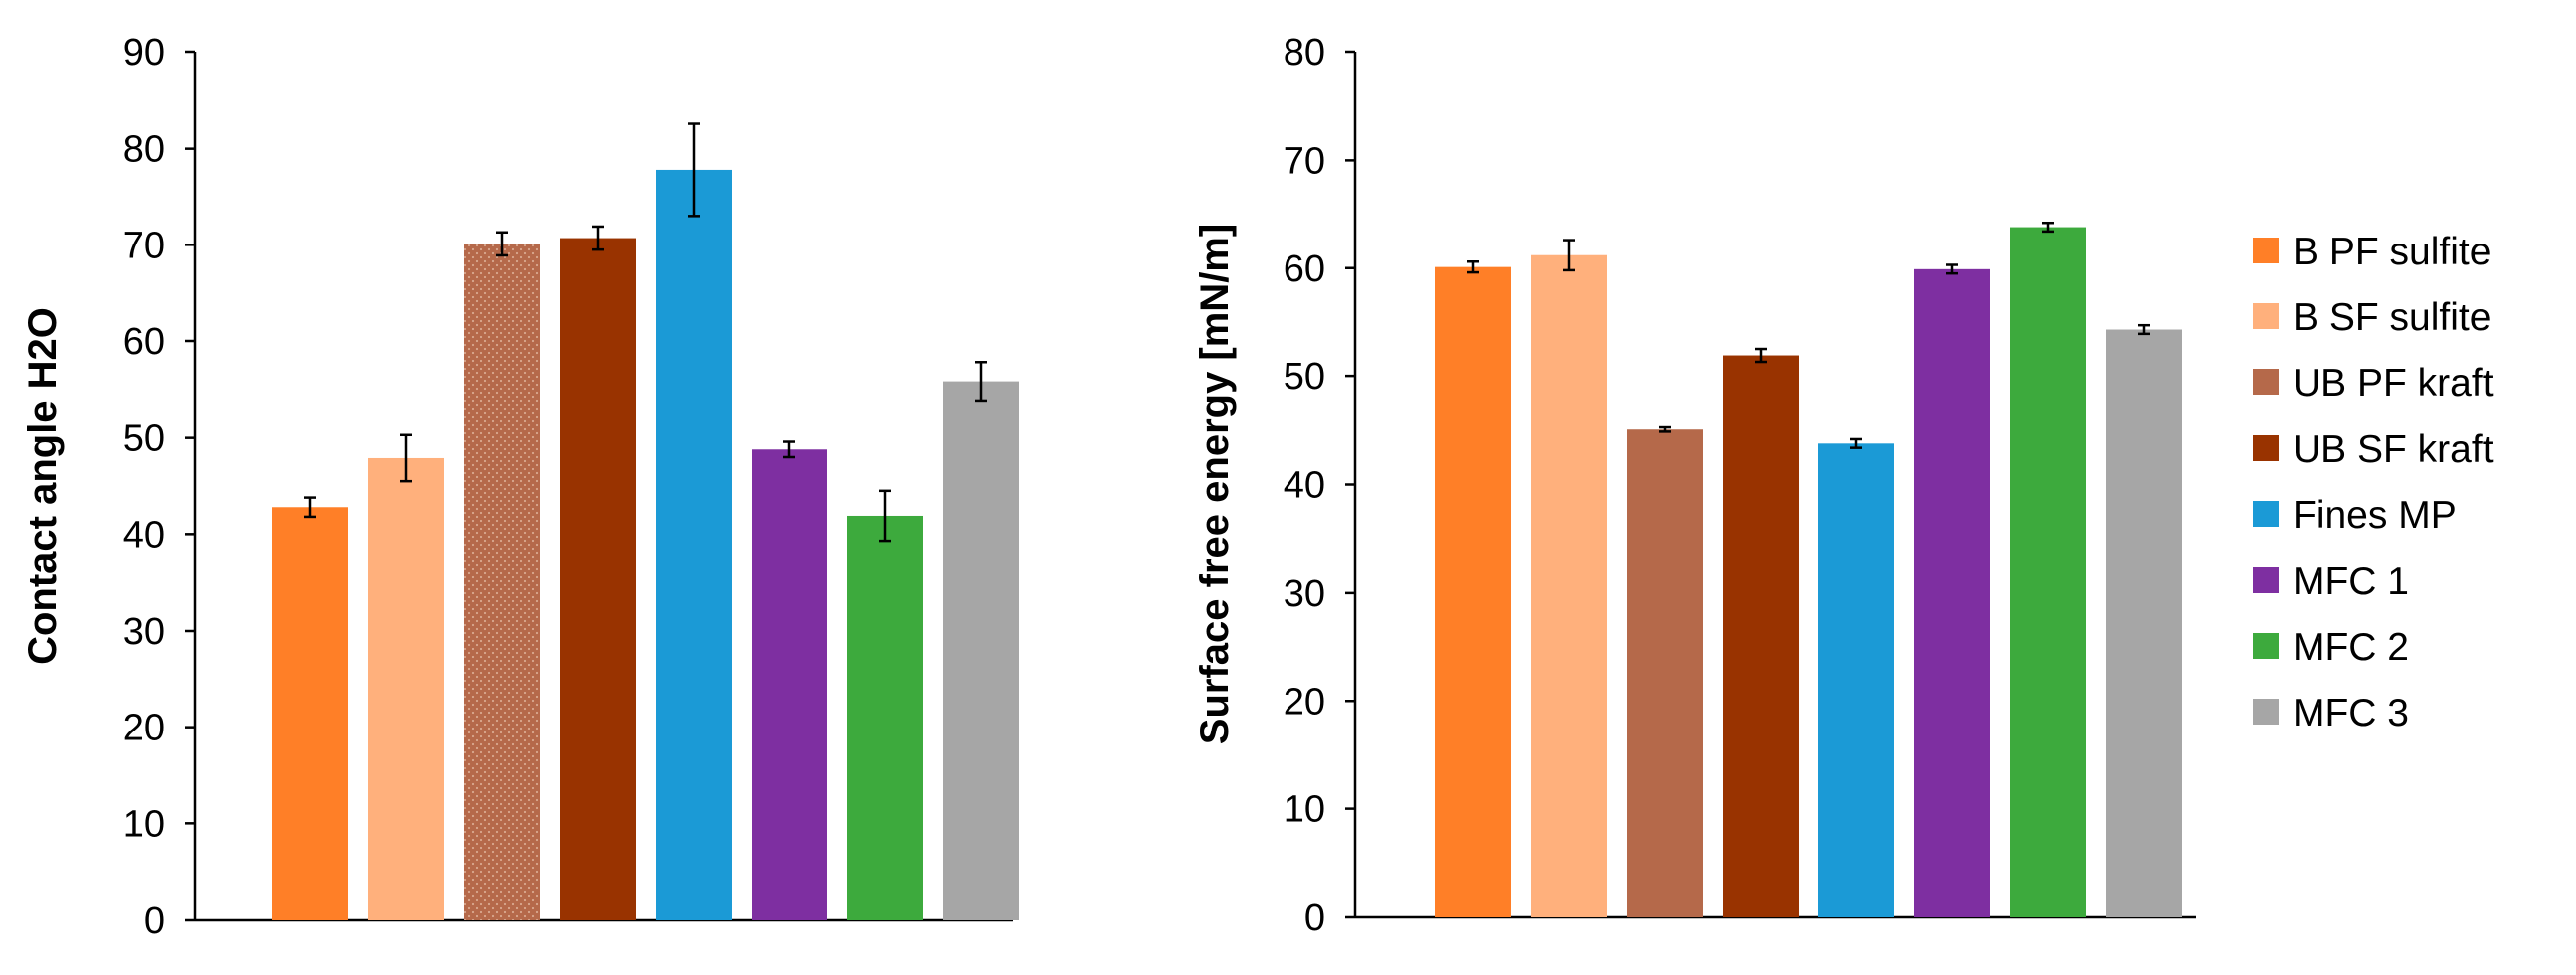 The height and width of the screenshot is (975, 2576). What do you see at coordinates (144, 342) in the screenshot?
I see `left-y-tick-label: 60` at bounding box center [144, 342].